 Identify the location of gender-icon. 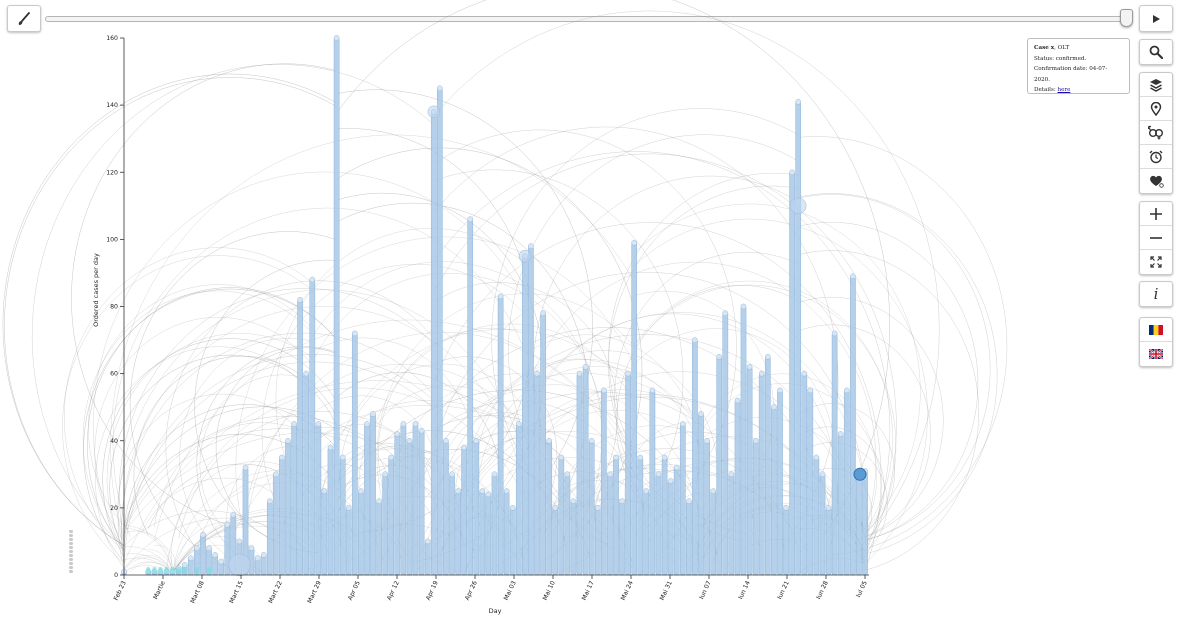
(1155, 132).